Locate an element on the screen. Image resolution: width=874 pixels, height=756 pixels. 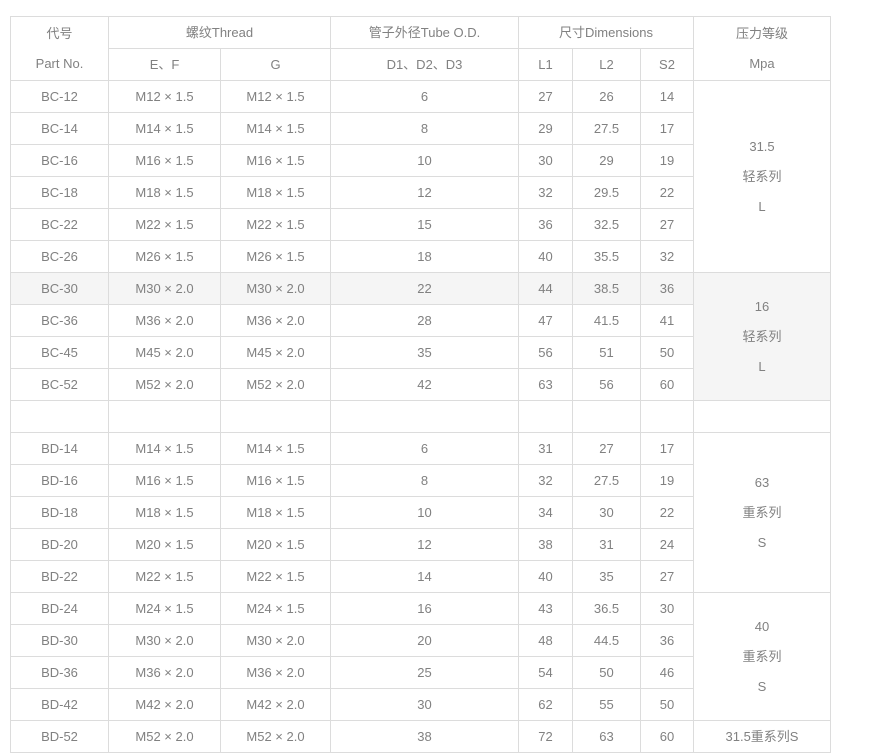
pressure-rating-line: L is located at coordinates (762, 206).